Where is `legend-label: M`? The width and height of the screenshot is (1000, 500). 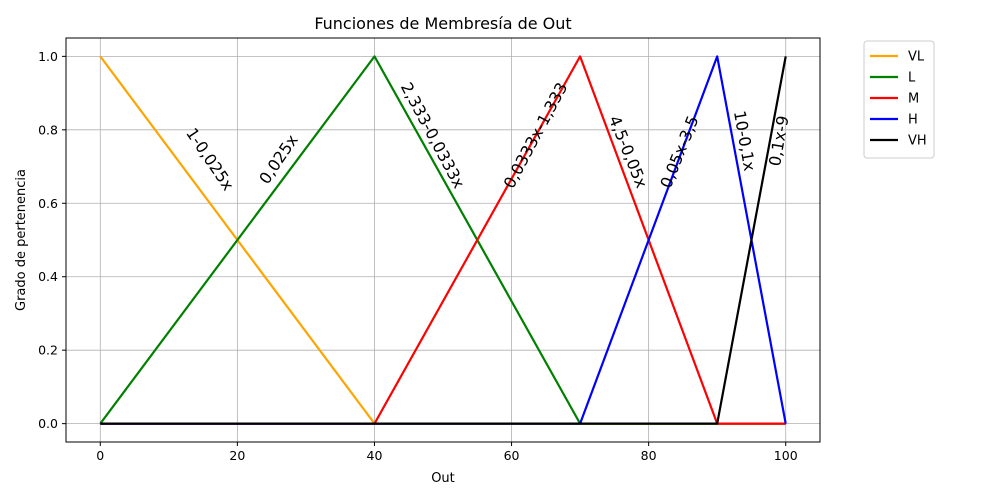 legend-label: M is located at coordinates (913, 99).